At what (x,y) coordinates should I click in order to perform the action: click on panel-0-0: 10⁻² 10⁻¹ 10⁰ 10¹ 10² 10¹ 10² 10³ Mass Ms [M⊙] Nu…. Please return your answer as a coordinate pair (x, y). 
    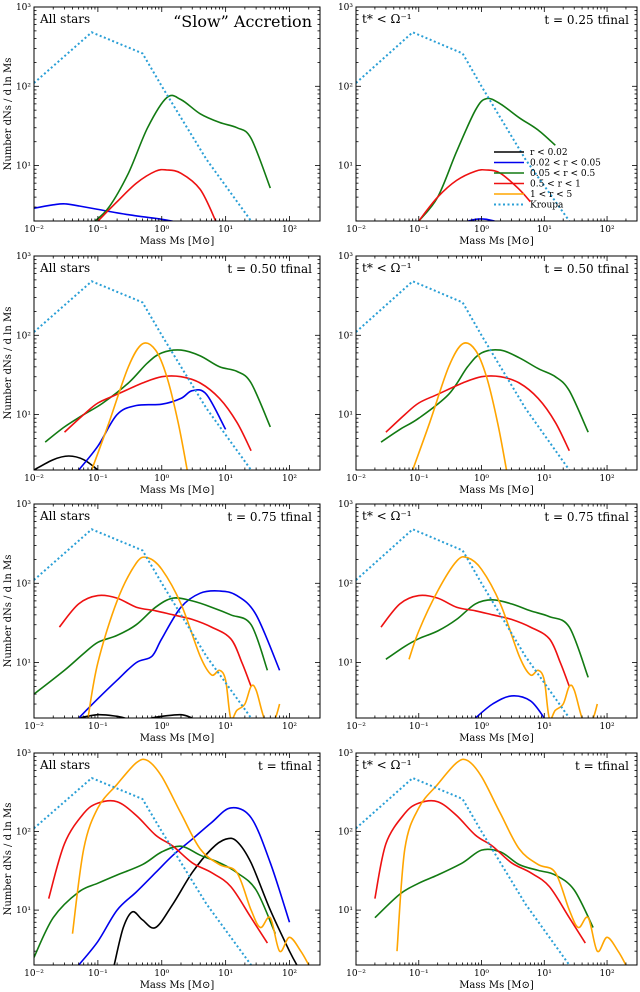
    Looking at the image, I should click on (162, 125).